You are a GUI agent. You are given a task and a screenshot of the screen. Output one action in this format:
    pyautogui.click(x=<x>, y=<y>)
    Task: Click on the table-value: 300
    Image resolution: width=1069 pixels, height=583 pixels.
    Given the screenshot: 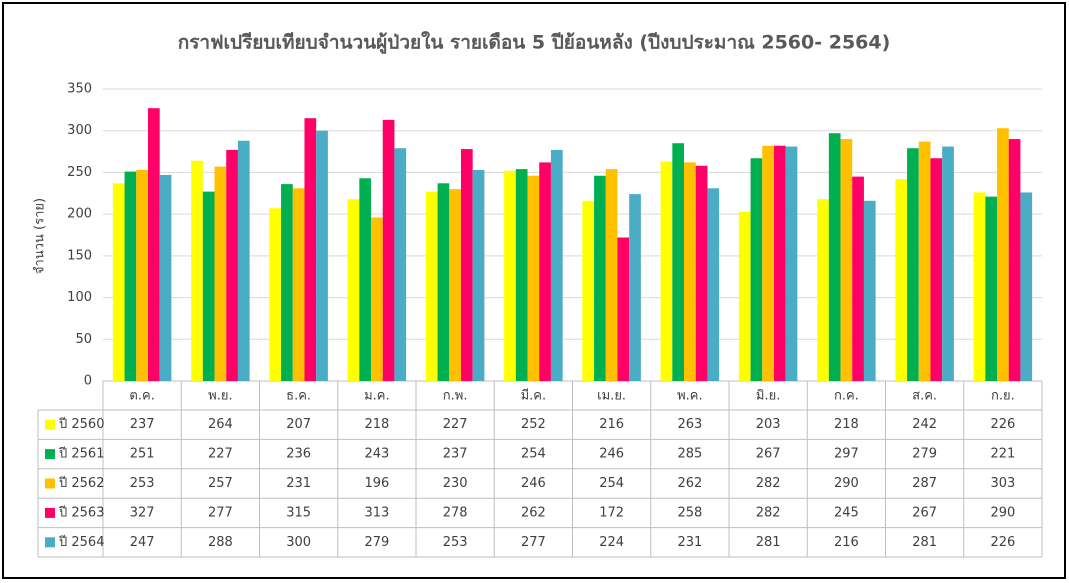 What is the action you would take?
    pyautogui.click(x=298, y=542)
    